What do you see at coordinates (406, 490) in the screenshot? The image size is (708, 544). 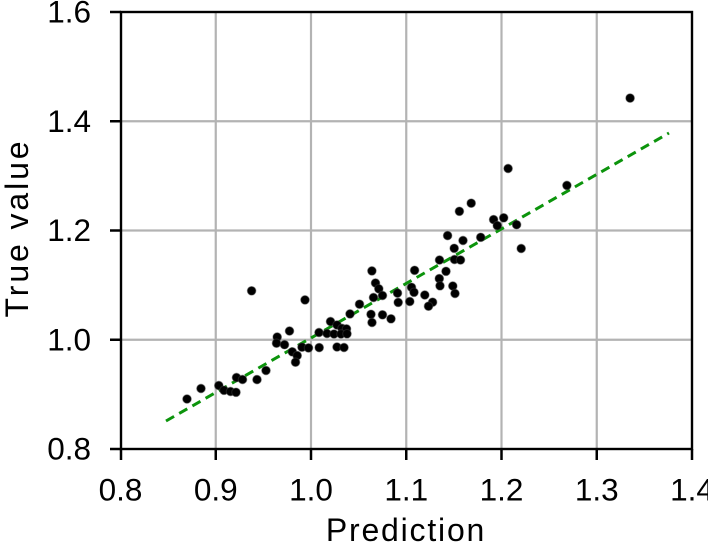 I see `svg-text: 1.1` at bounding box center [406, 490].